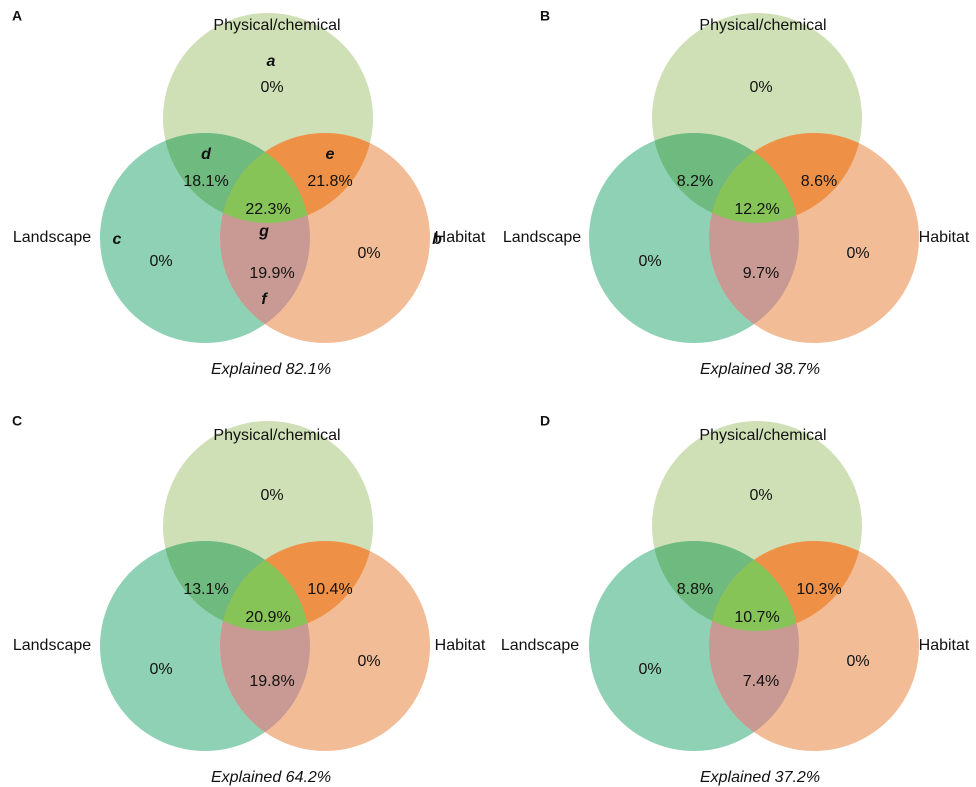  What do you see at coordinates (330, 154) in the screenshot?
I see `region-letter-e: e` at bounding box center [330, 154].